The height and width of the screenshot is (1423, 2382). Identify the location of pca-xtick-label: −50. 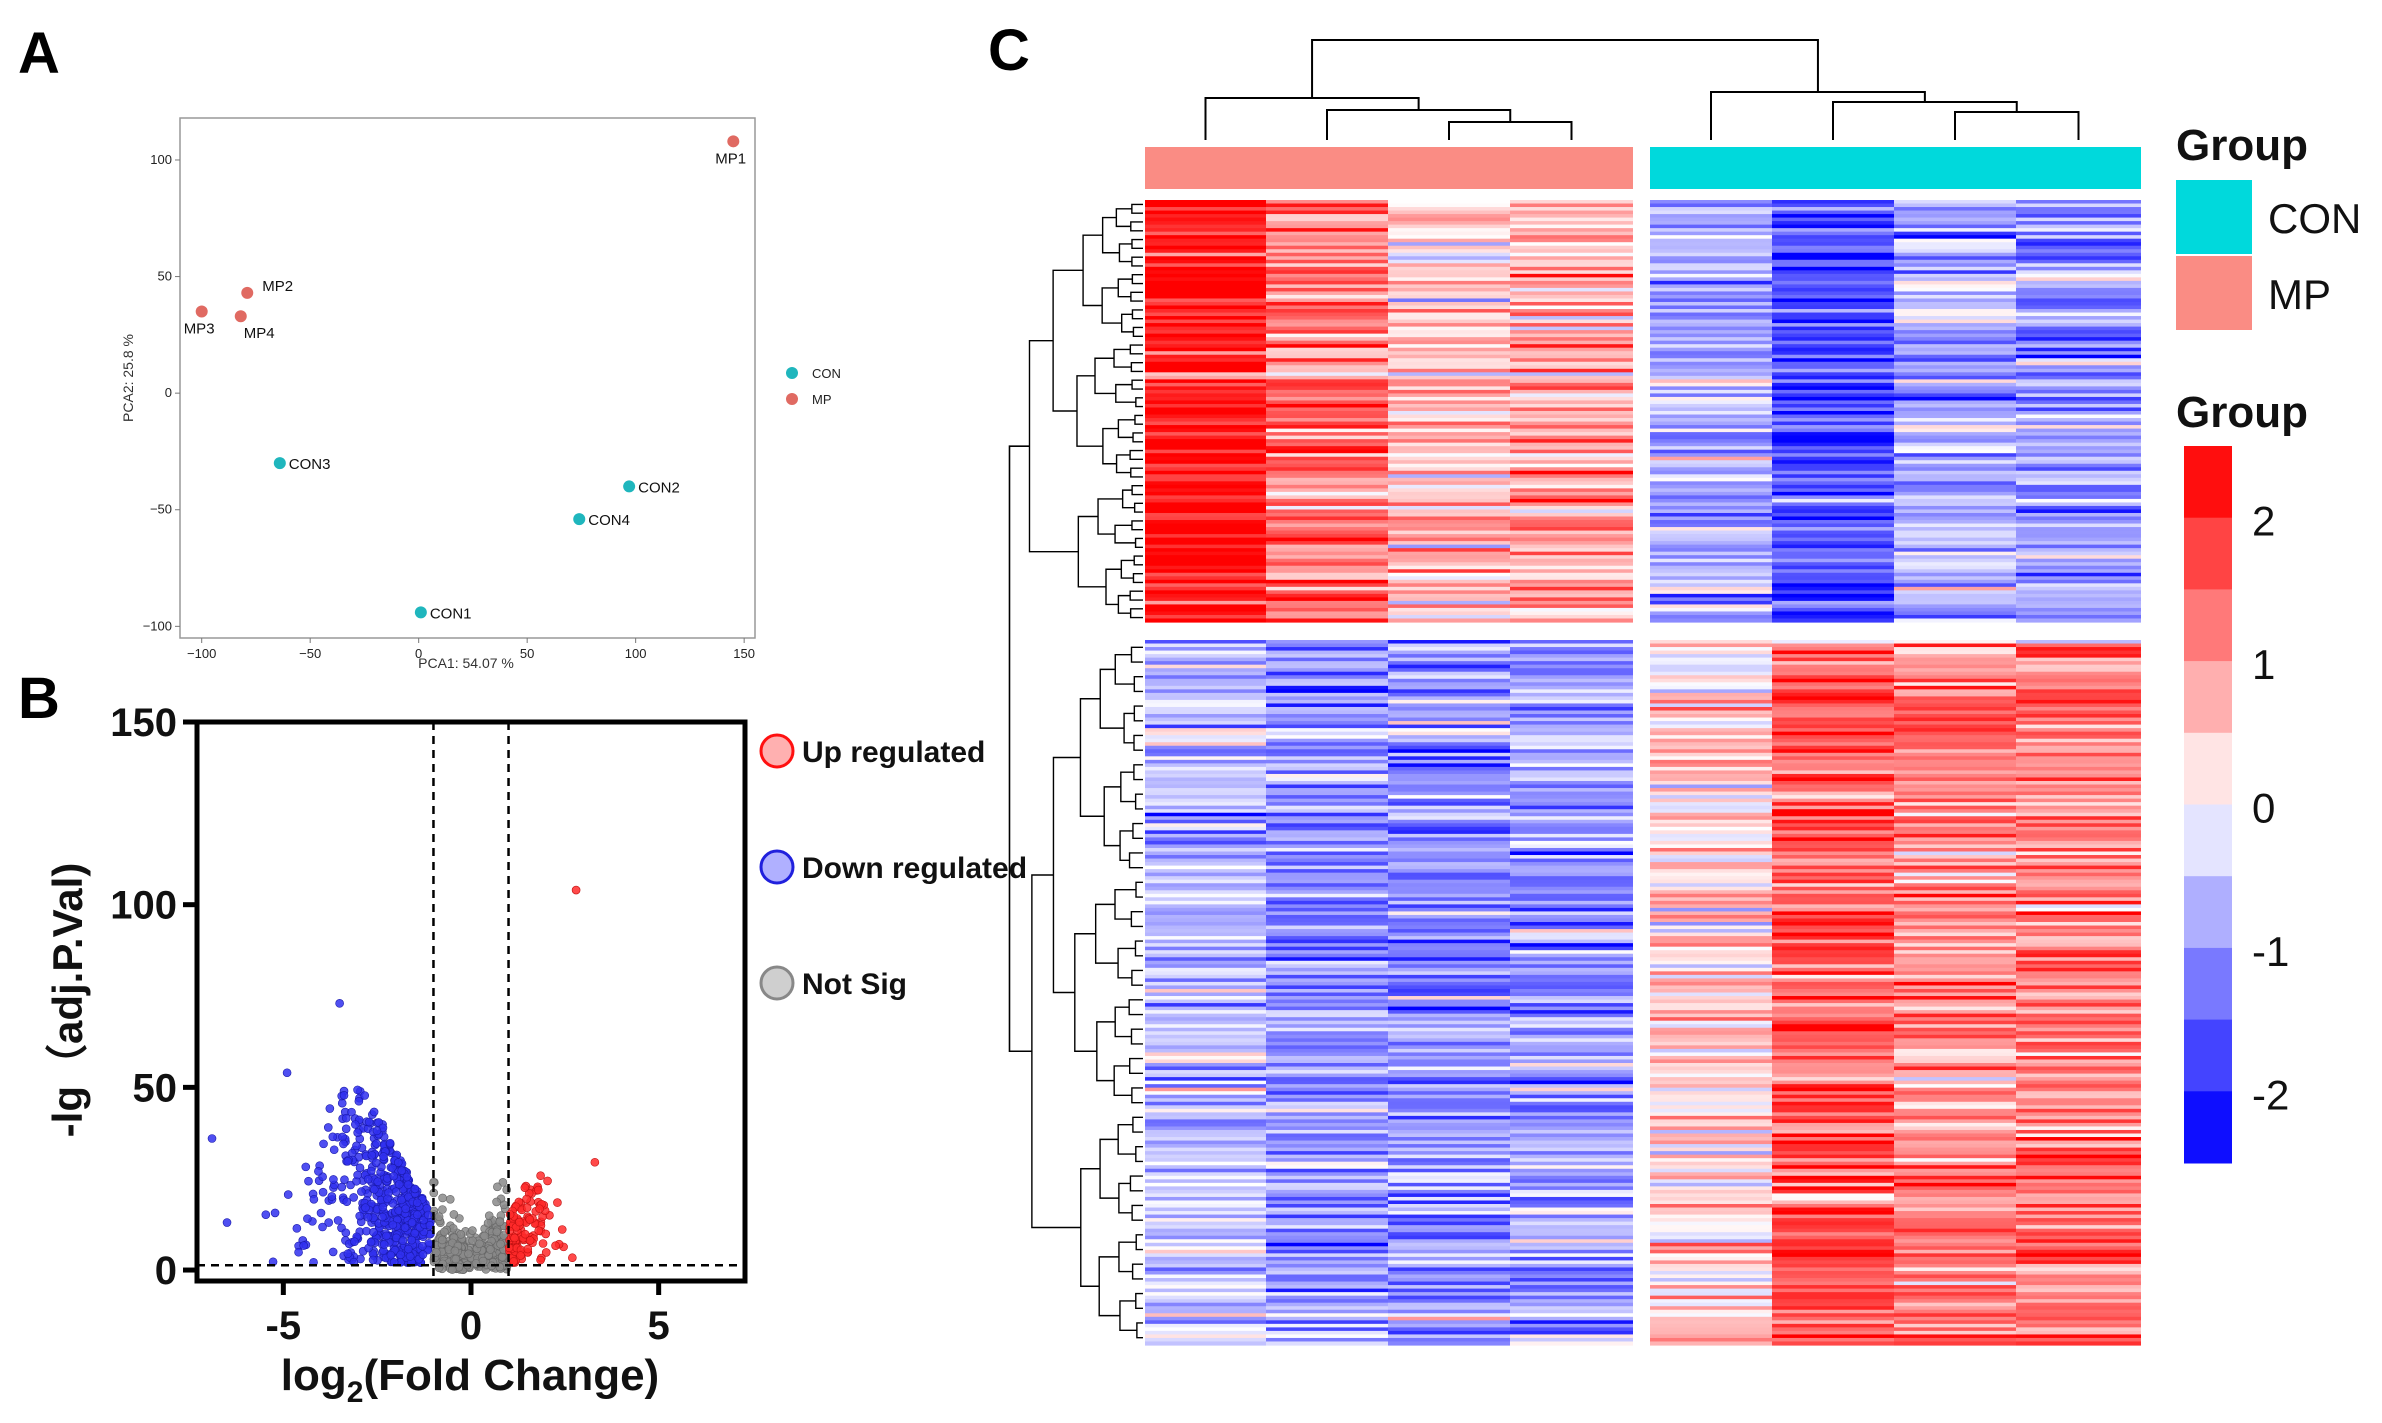
(310, 653).